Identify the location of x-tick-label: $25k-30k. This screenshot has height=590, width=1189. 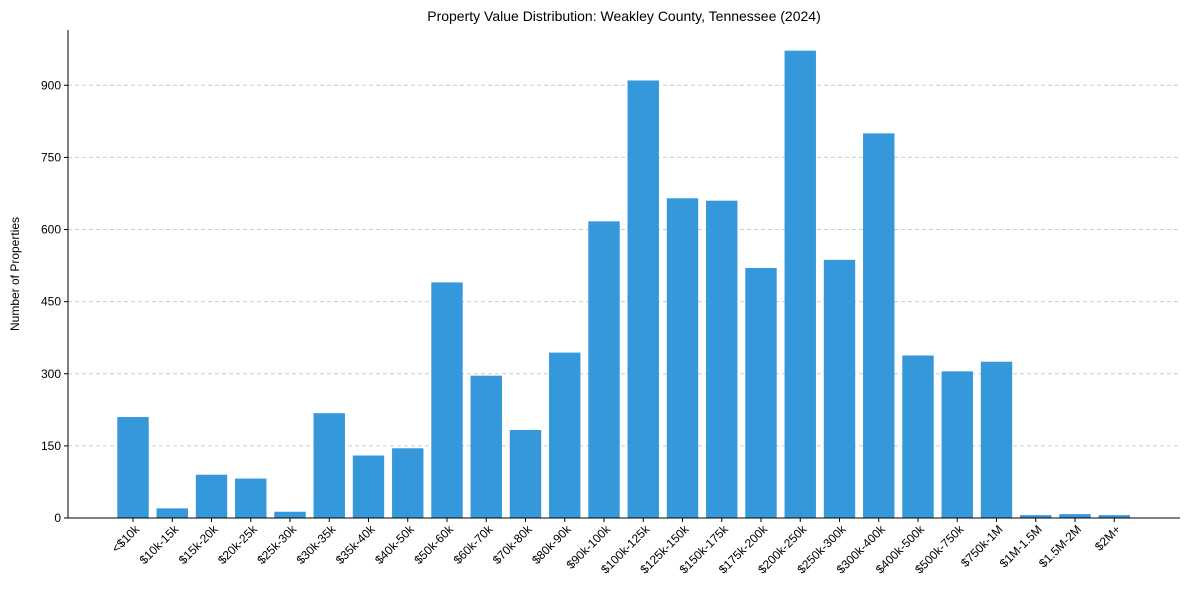
(277, 545).